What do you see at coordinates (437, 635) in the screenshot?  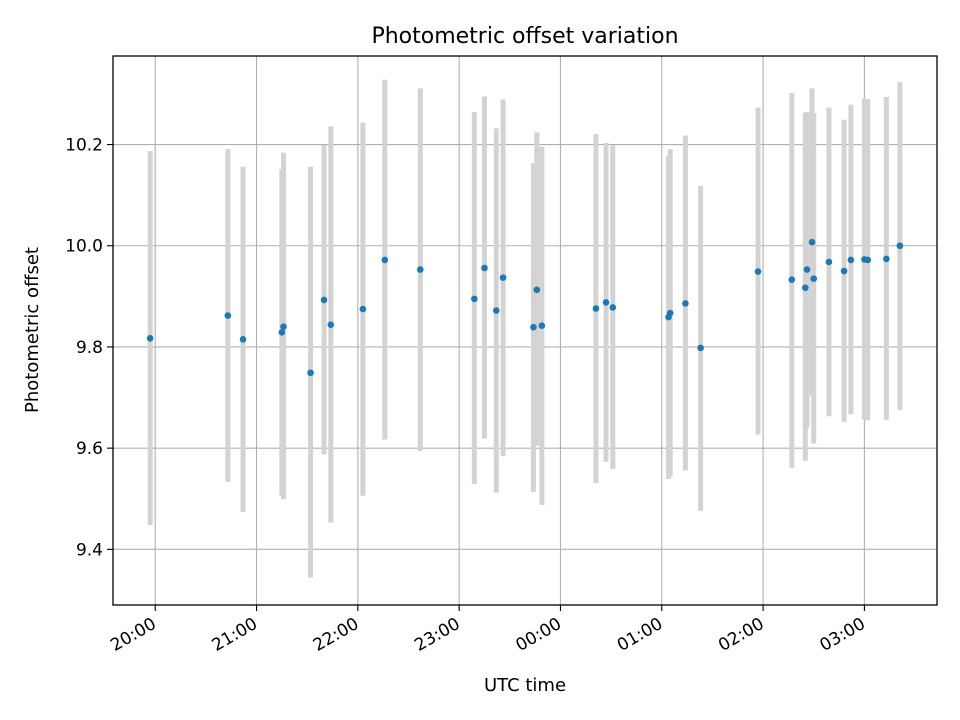 I see `x-tick-label: 23:00` at bounding box center [437, 635].